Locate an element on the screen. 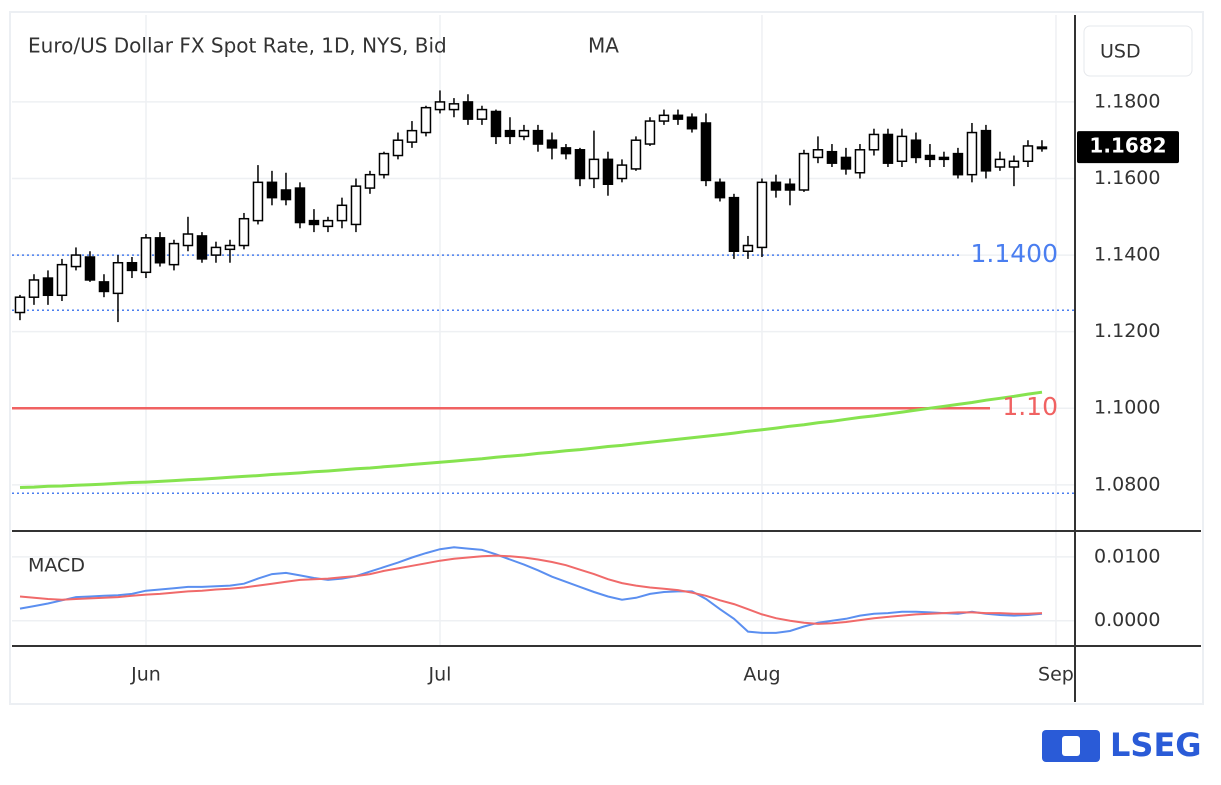 The width and height of the screenshot is (1221, 785). x-tick-label: Aug is located at coordinates (761, 675).